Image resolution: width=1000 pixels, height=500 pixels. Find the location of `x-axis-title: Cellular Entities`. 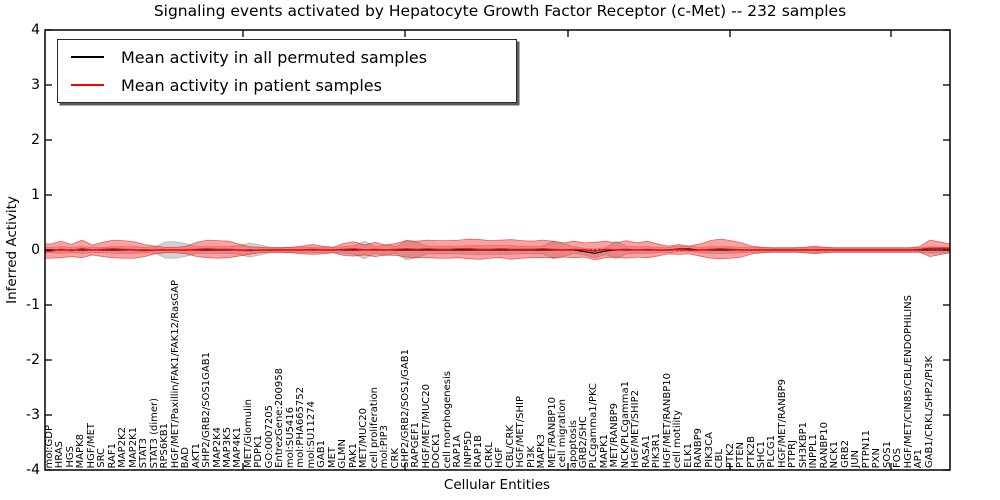

x-axis-title: Cellular Entities is located at coordinates (497, 485).